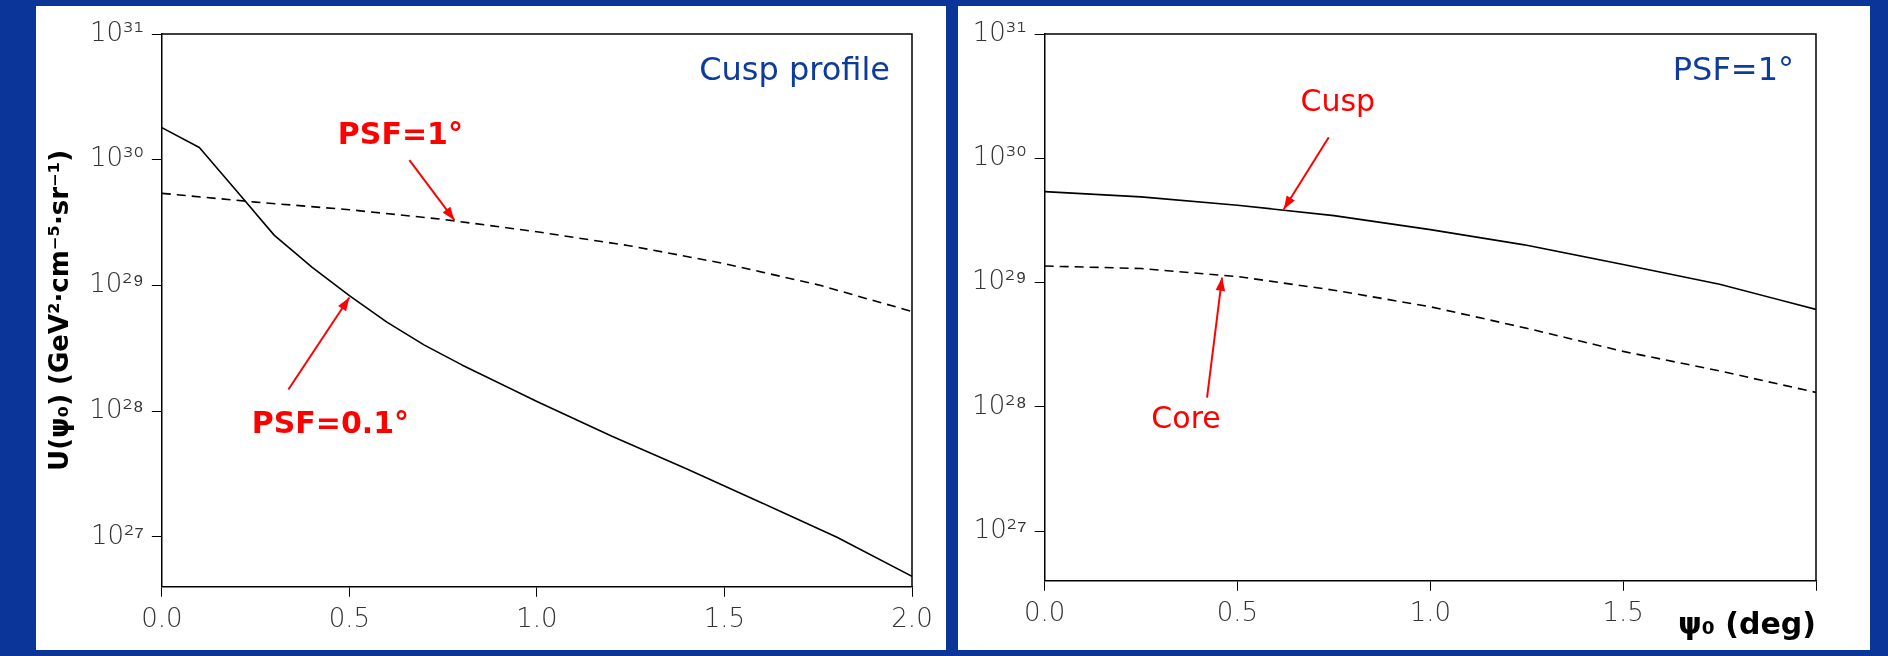  I want to click on text: PSF=1°, so click(1733, 69).